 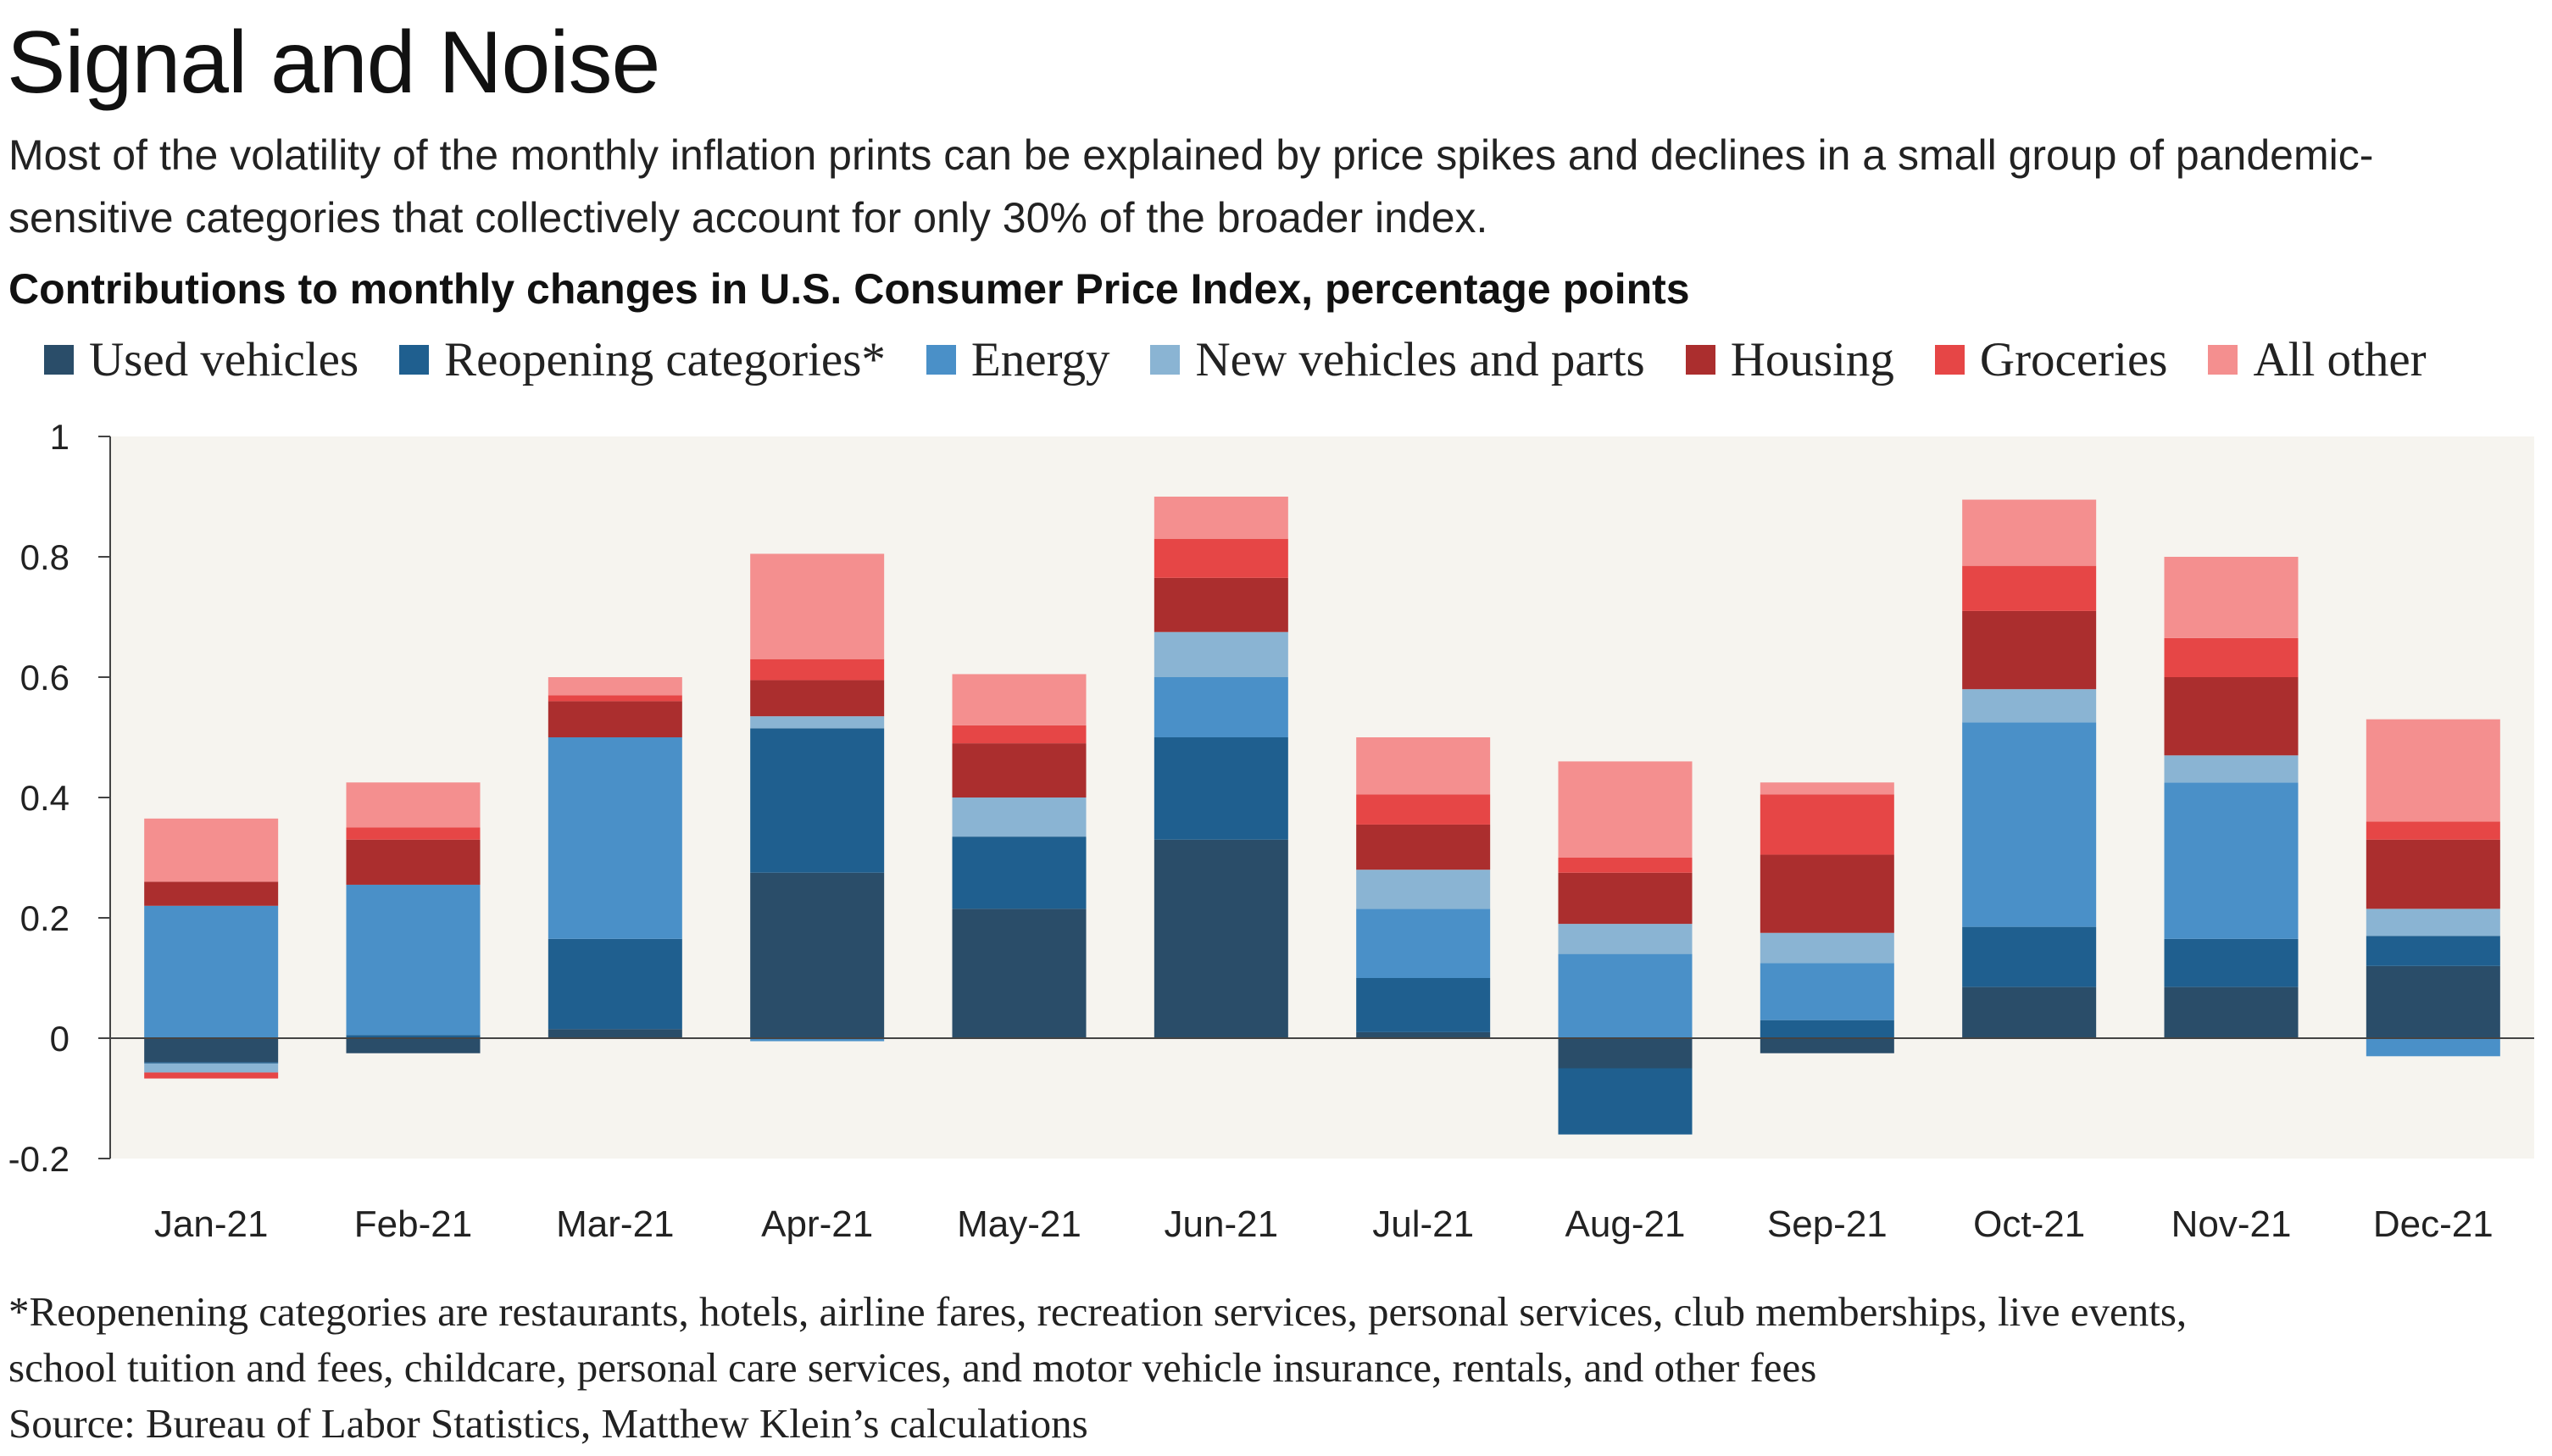 I want to click on y-tick-label: -0.2, so click(x=38, y=1159).